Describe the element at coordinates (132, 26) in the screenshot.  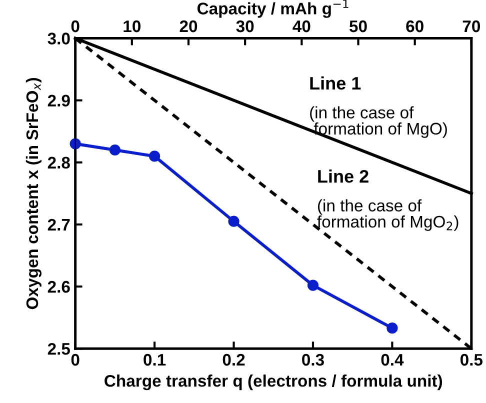
I see `x2-tick-label: 10` at that location.